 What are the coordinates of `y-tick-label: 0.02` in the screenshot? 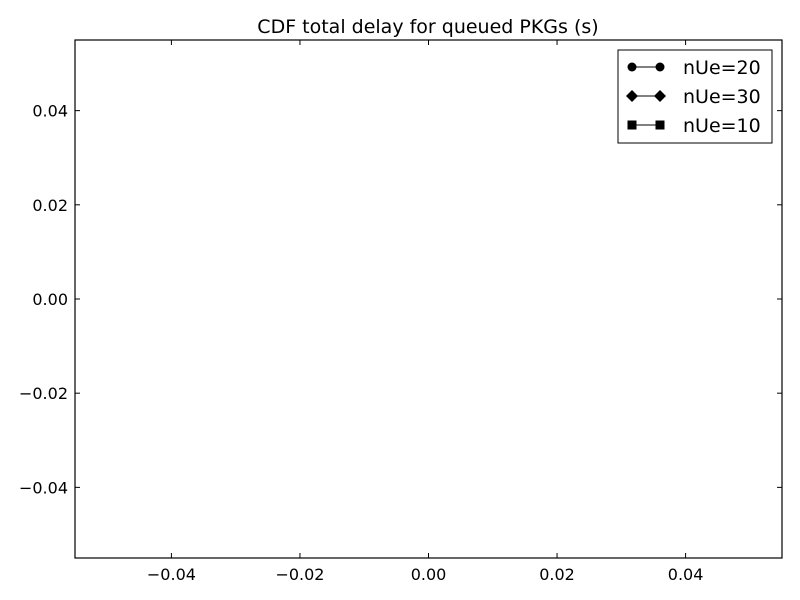 It's located at (50, 205).